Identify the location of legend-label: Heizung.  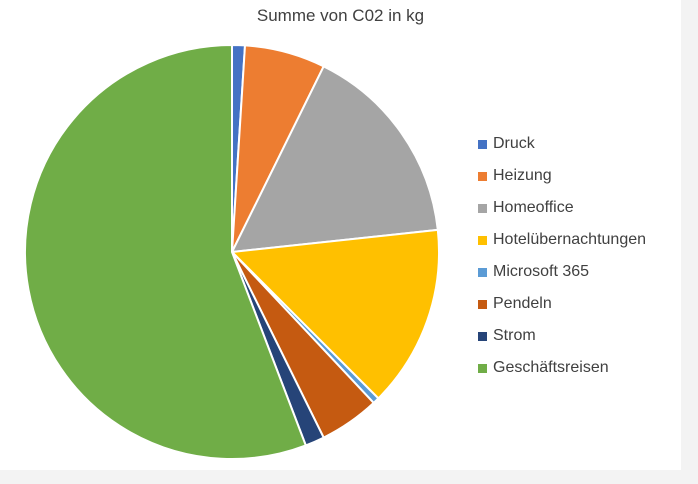
(522, 175).